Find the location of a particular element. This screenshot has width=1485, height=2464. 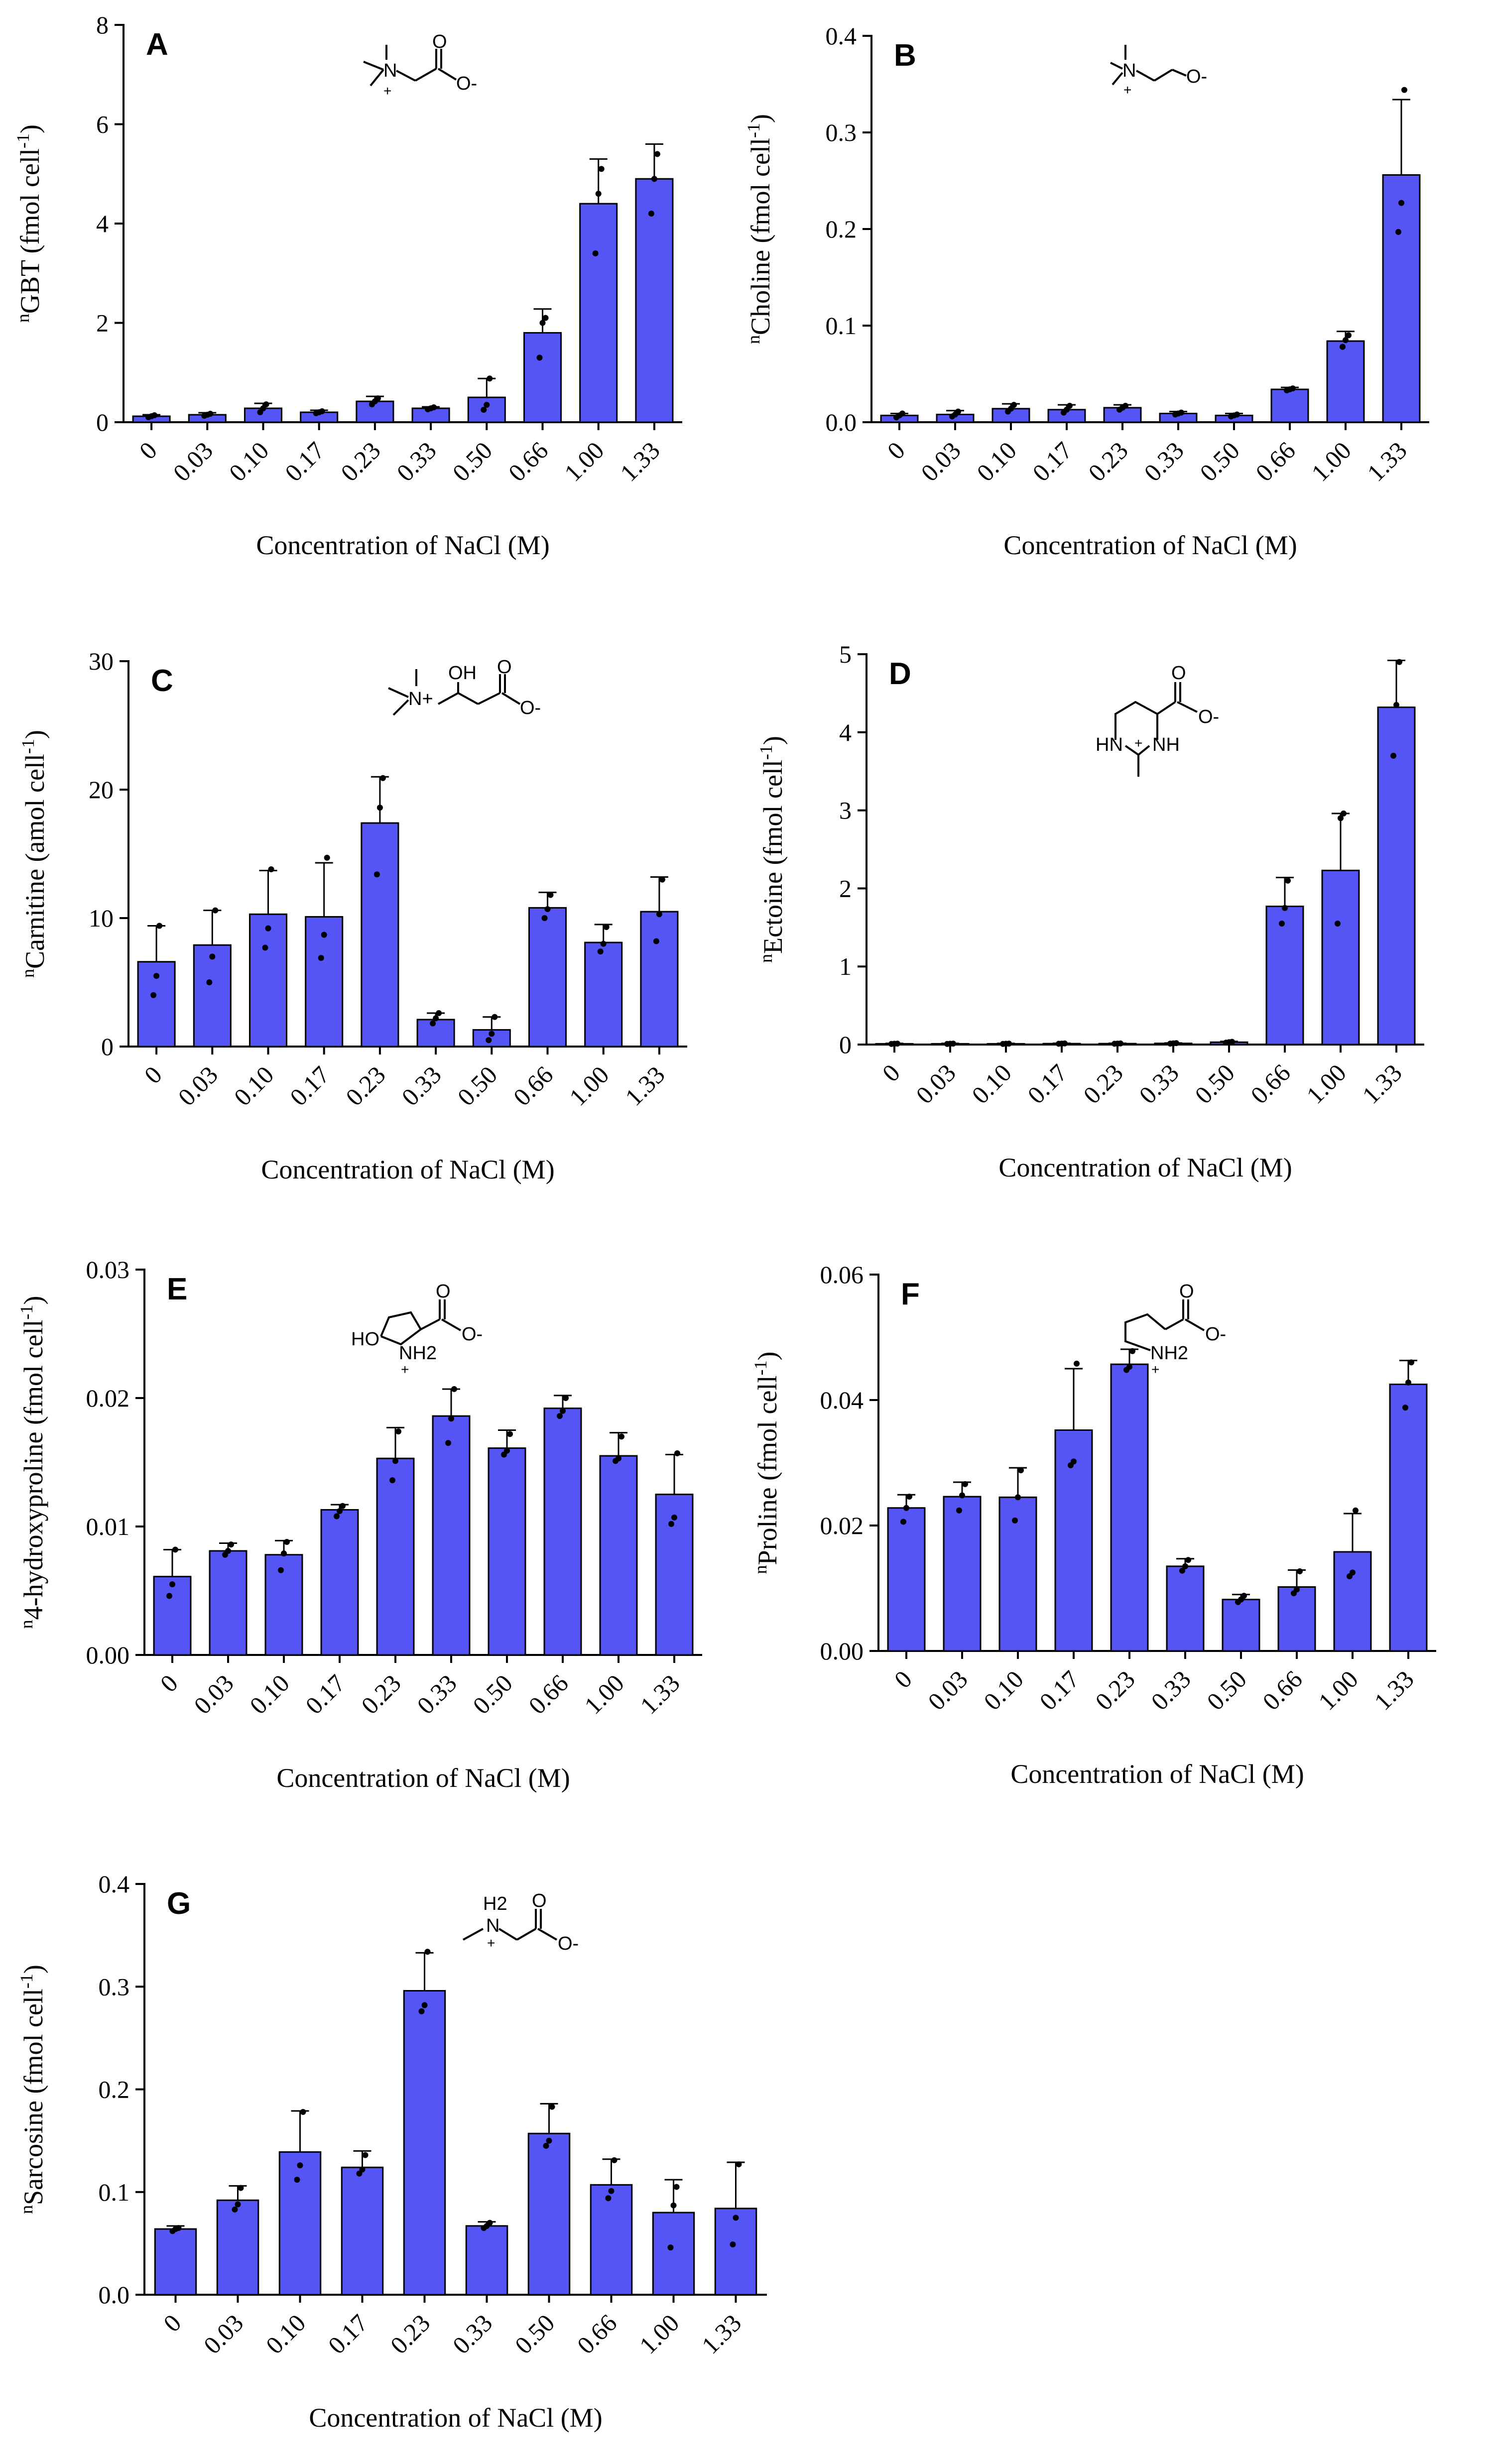

y-tick-label: 0.1 is located at coordinates (114, 2192).